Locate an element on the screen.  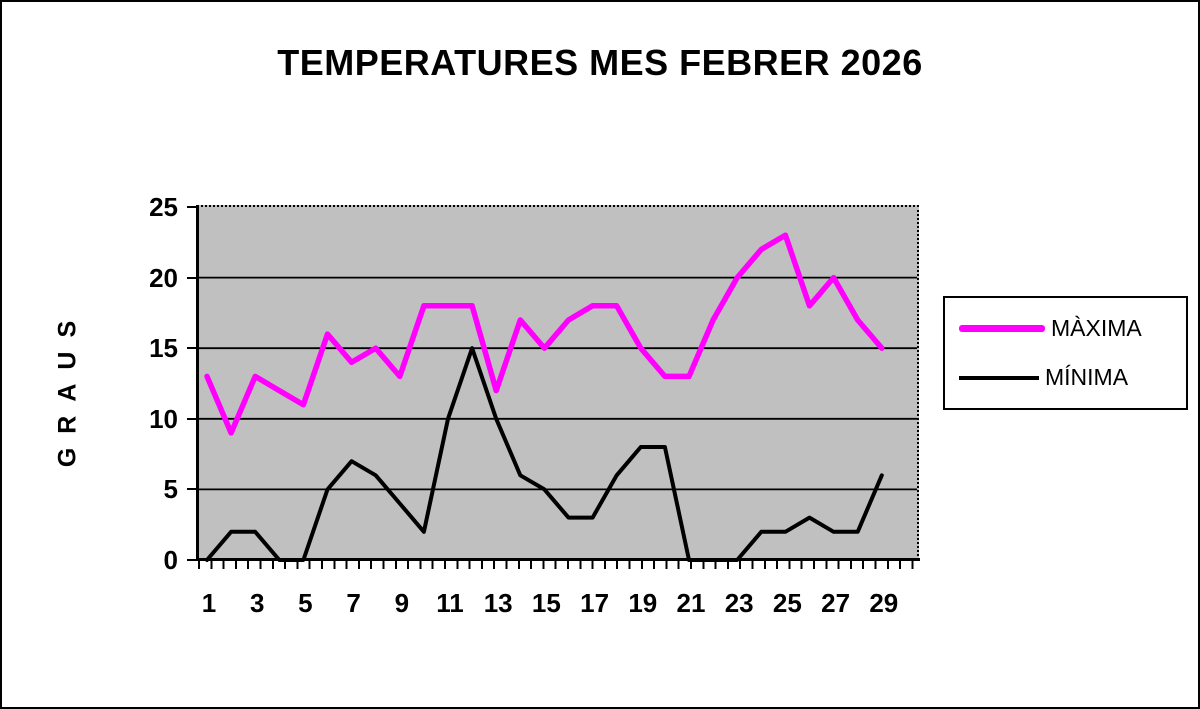
x-tick-label-21: 21 is located at coordinates (691, 603).